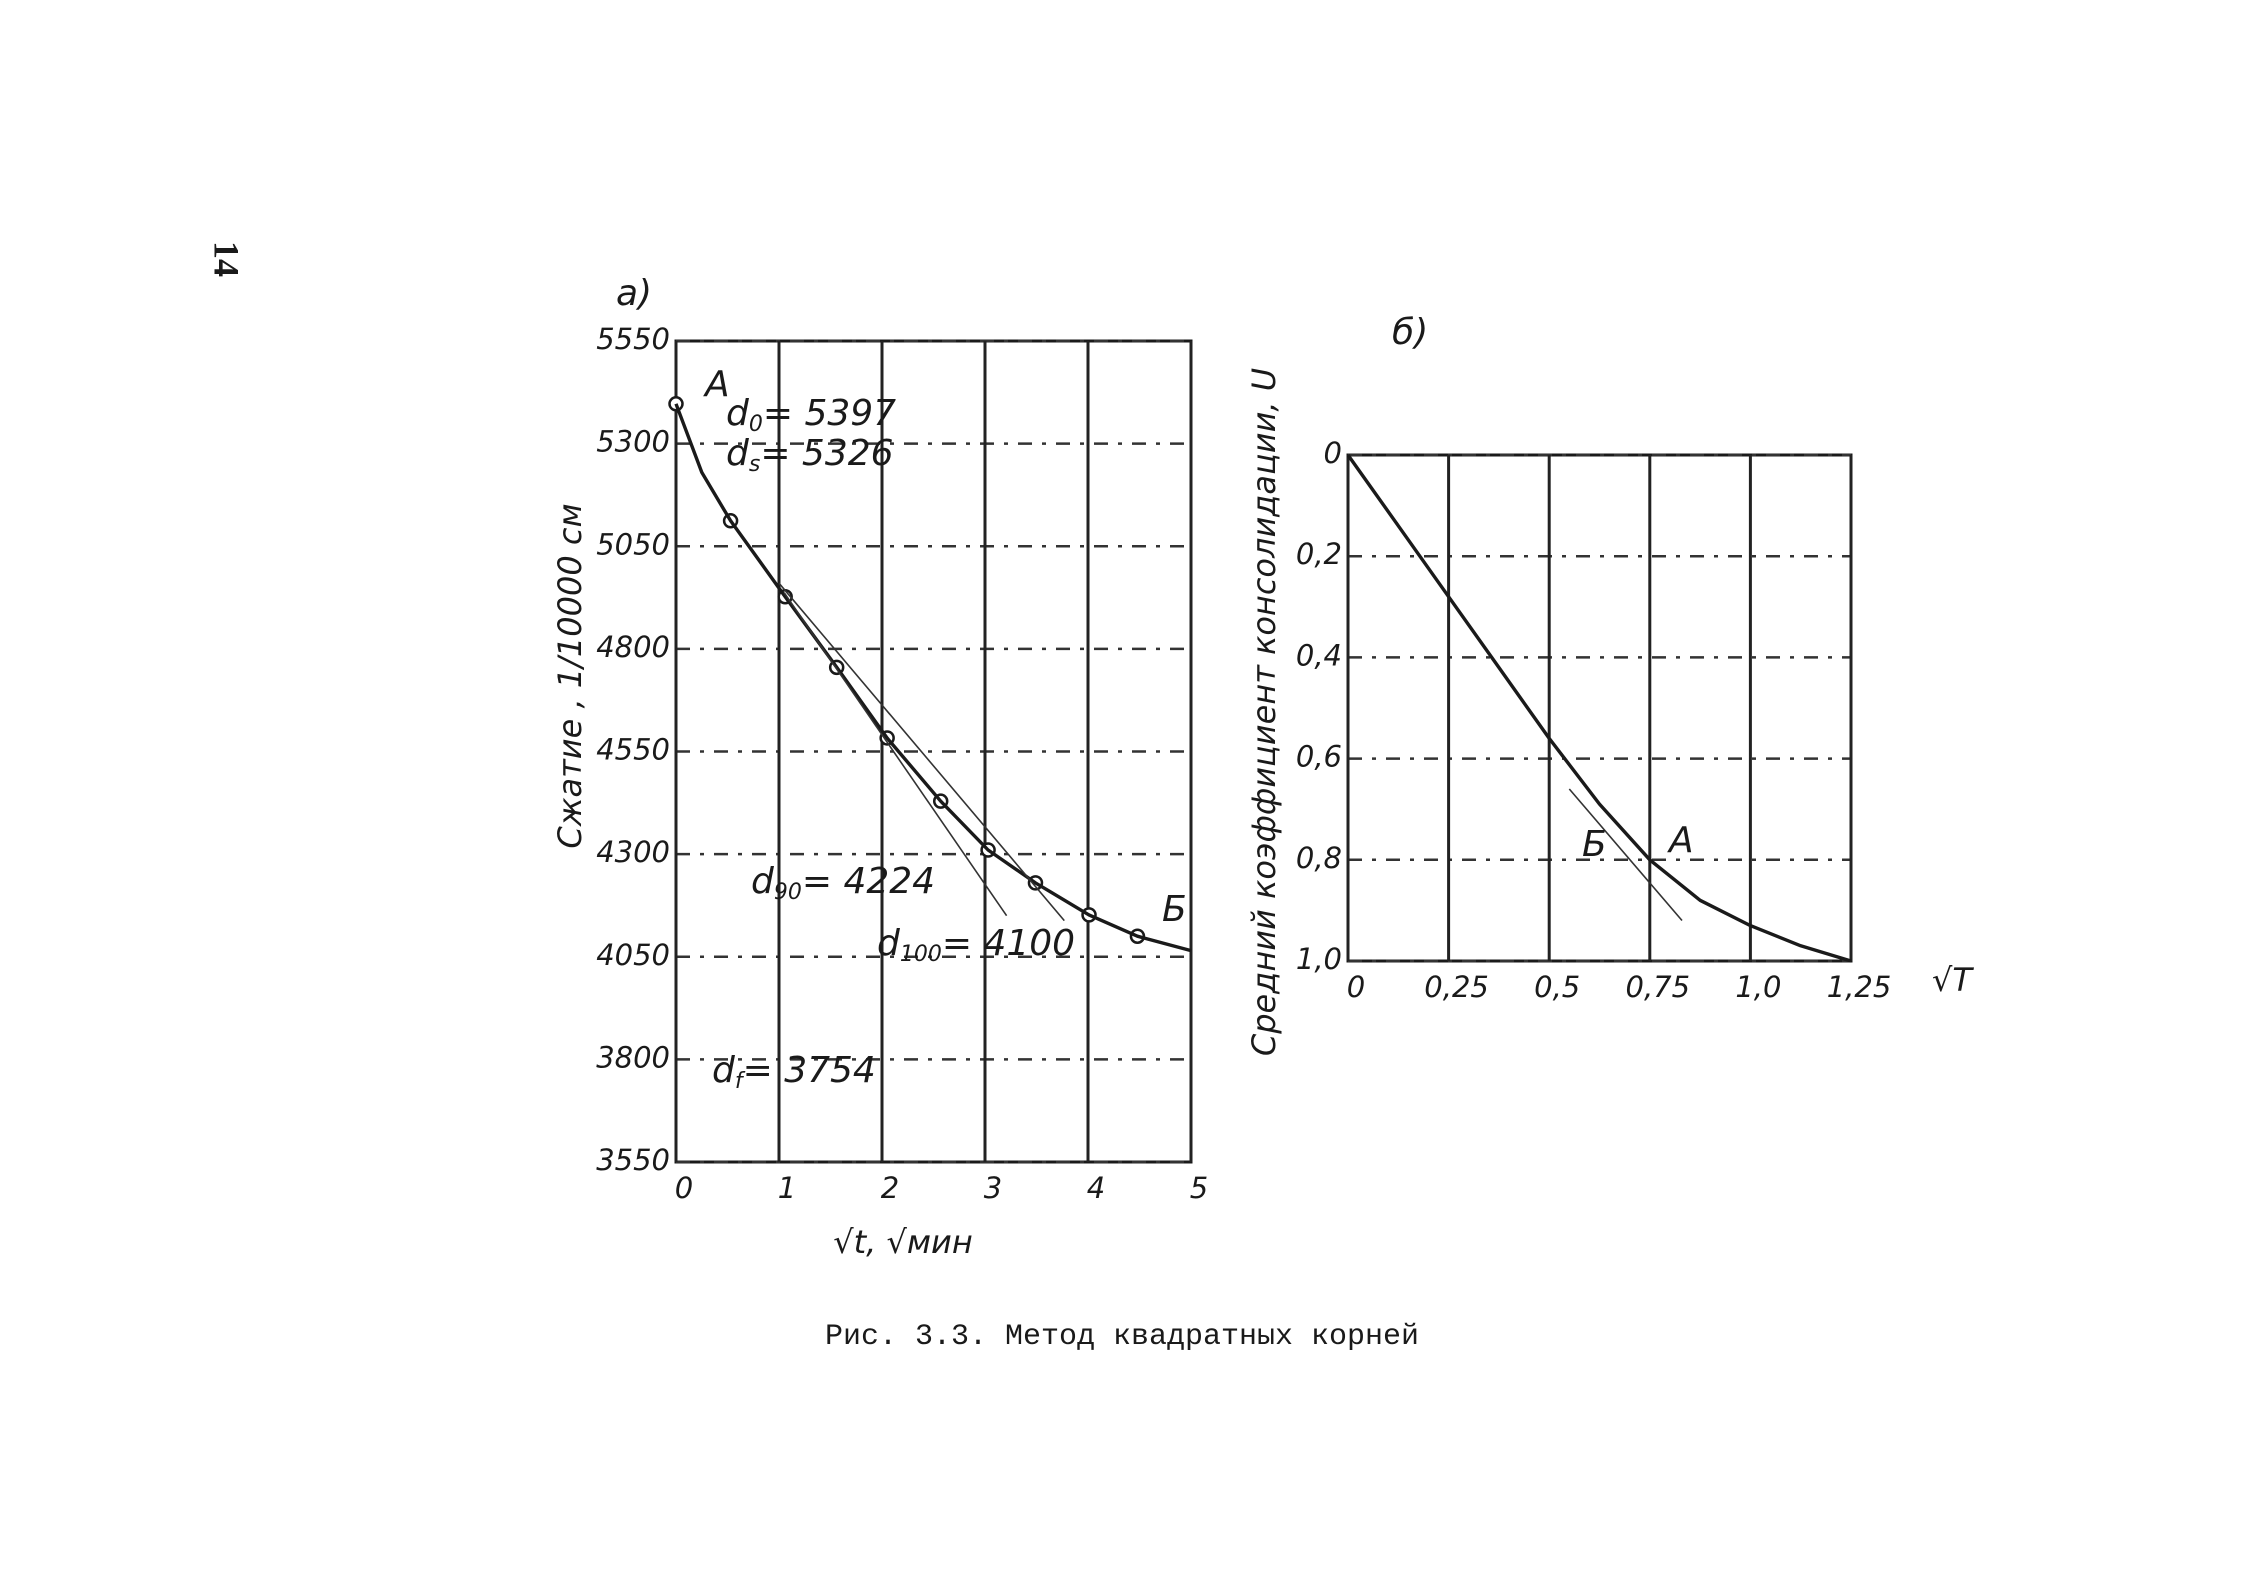 Image resolution: width=2244 pixels, height=1595 pixels. What do you see at coordinates (1264, 712) in the screenshot?
I see `y-axis-label: Средний коэффициент консолидации, U` at bounding box center [1264, 712].